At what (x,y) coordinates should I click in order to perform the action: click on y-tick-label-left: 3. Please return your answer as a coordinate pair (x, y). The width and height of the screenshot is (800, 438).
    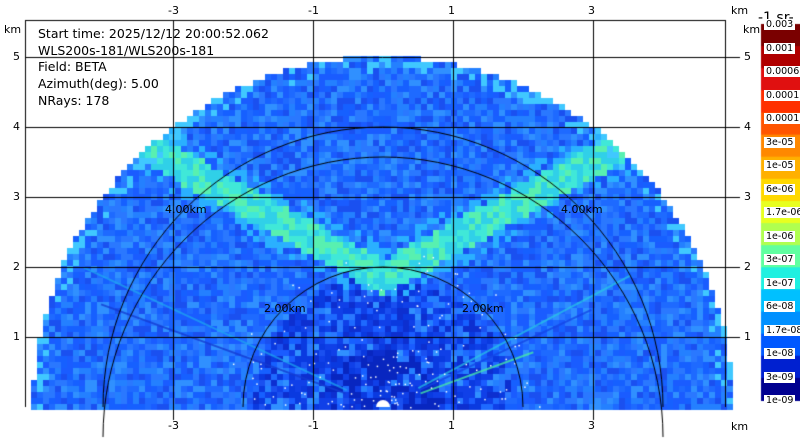
    Looking at the image, I should click on (16, 196).